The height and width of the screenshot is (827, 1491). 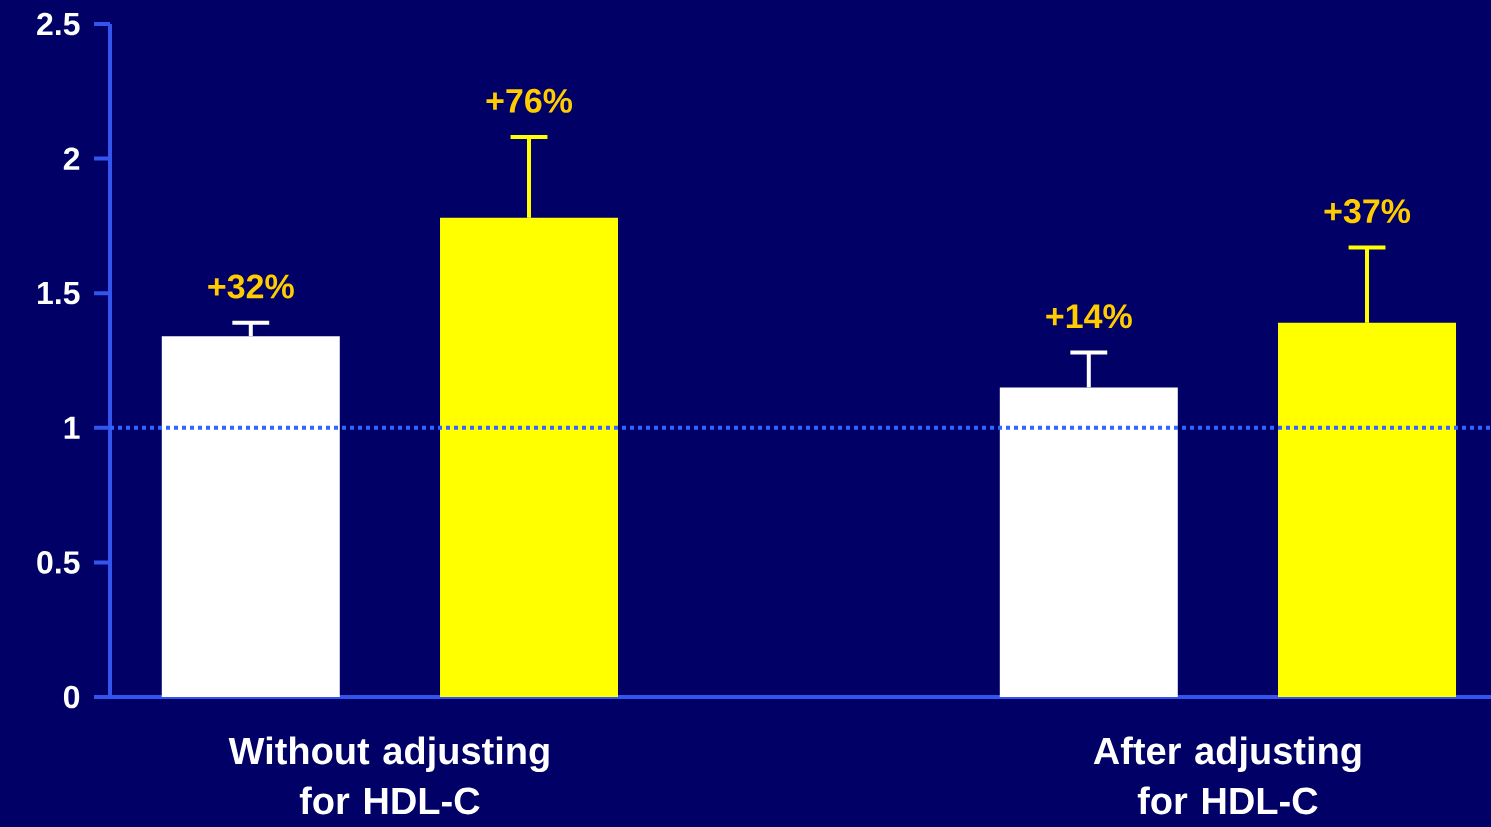 What do you see at coordinates (529, 100) in the screenshot?
I see `annotation: +76%` at bounding box center [529, 100].